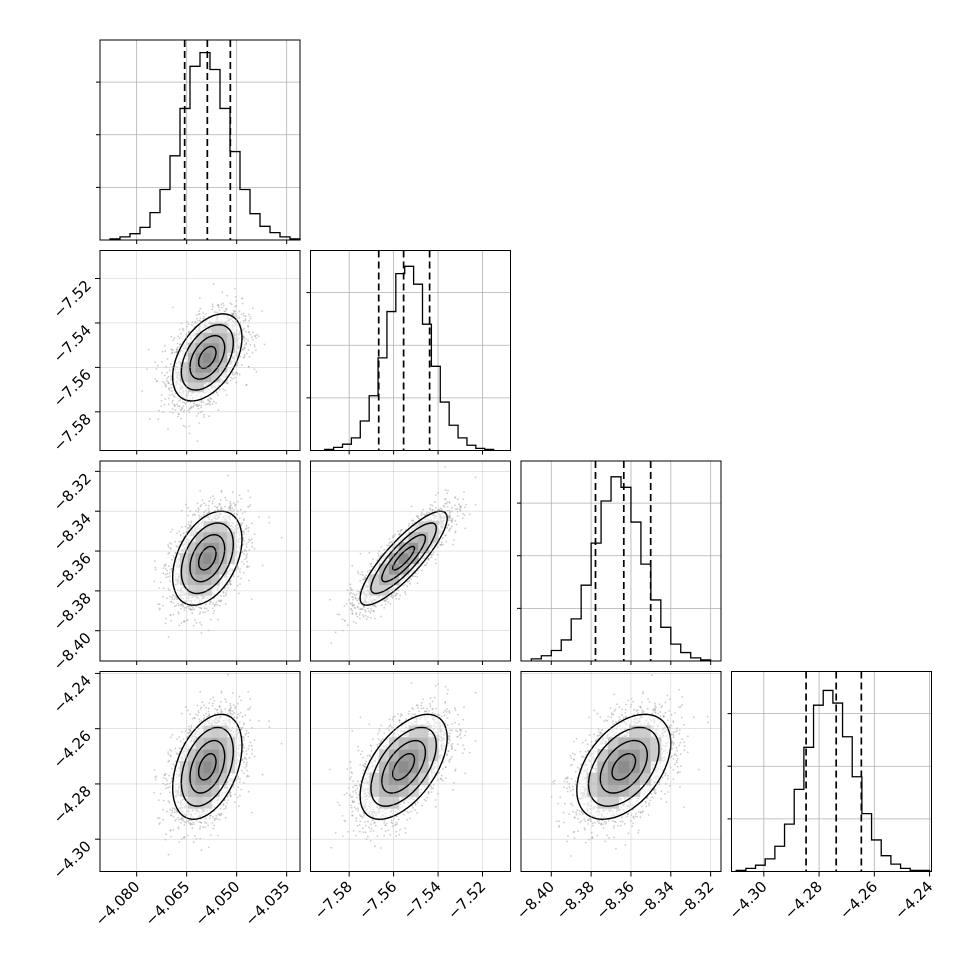 Image resolution: width=970 pixels, height=970 pixels. Describe the element at coordinates (207, 357) in the screenshot. I see `contour-line` at that location.